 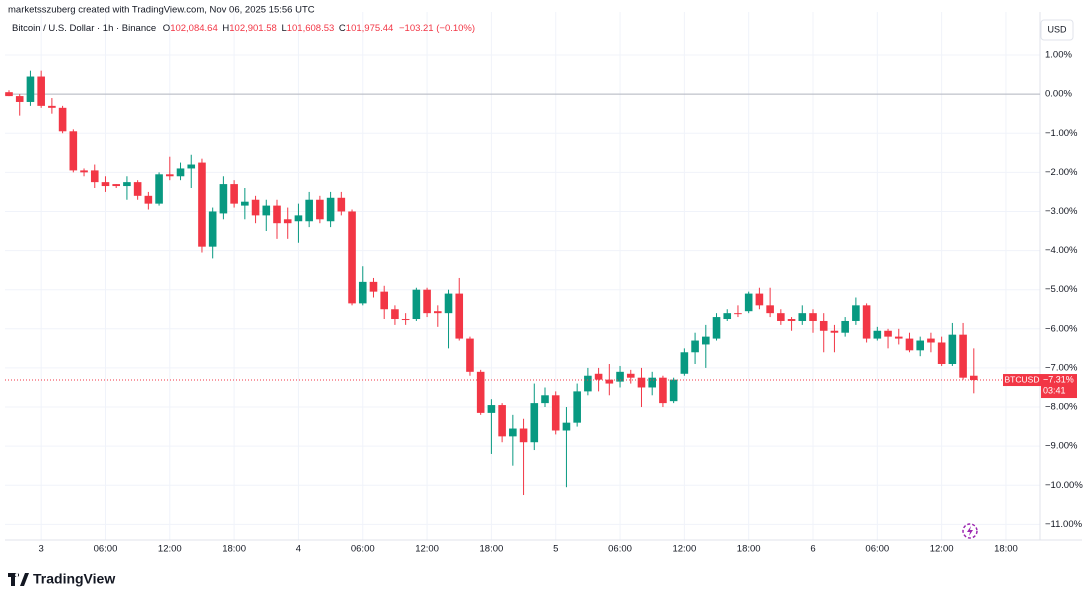 I want to click on currency: USD, so click(x=1057, y=29).